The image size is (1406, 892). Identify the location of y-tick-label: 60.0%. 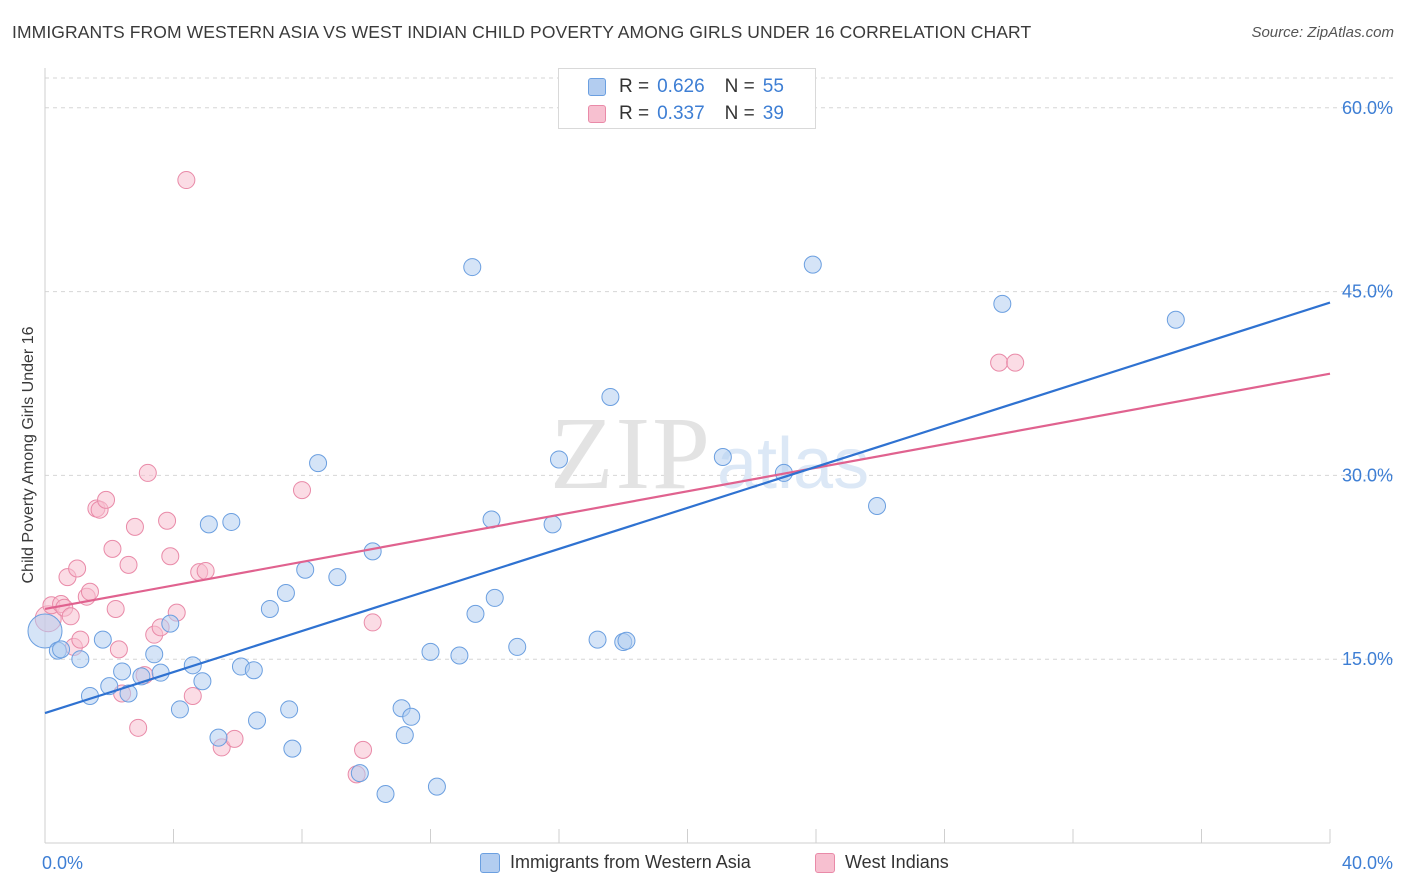
(1367, 108).